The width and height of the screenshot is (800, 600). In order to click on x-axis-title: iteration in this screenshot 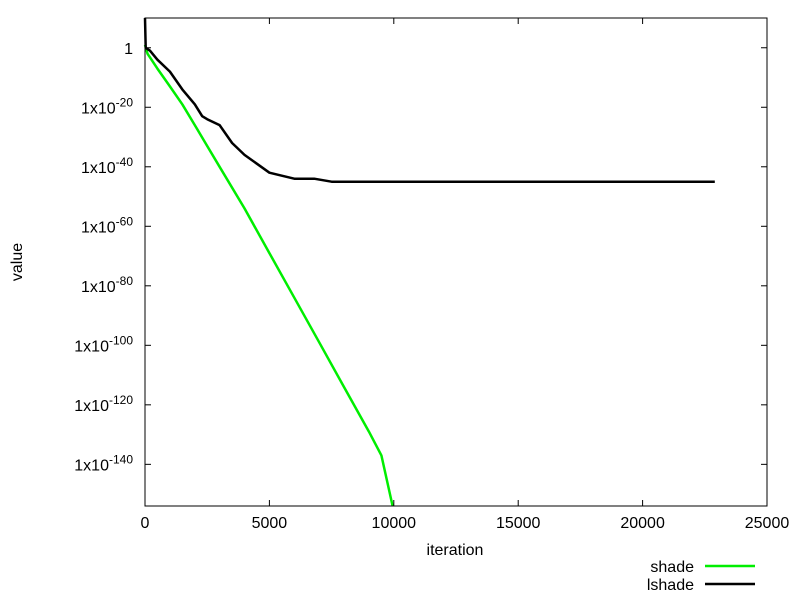, I will do `click(455, 550)`.